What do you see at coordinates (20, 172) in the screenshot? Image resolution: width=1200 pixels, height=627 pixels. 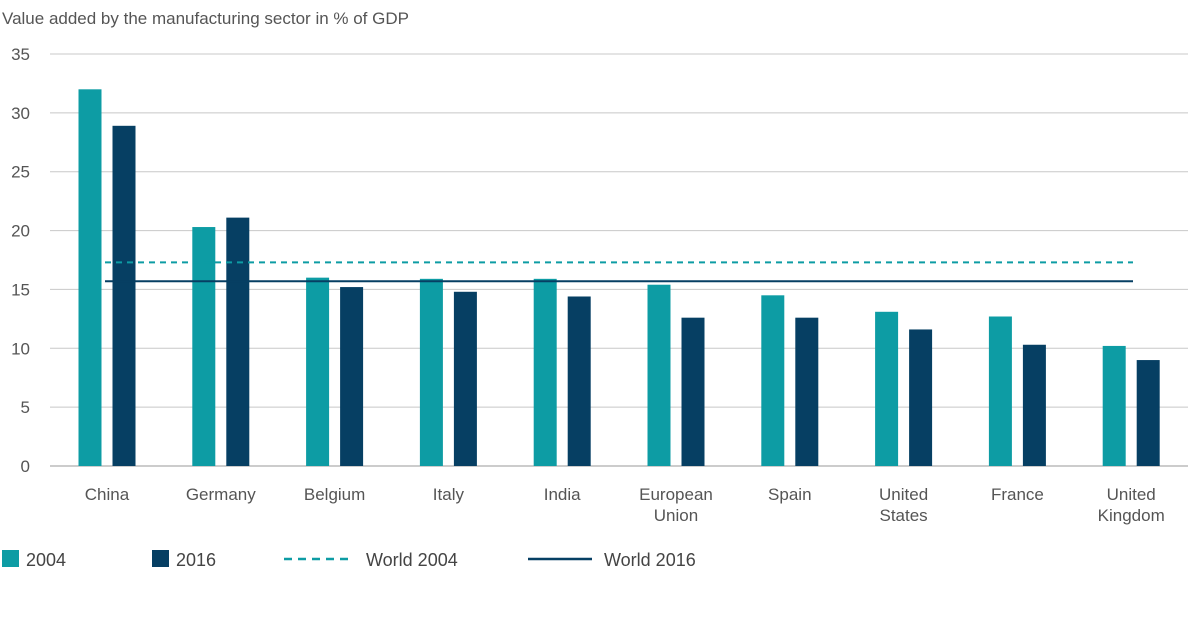 I see `y-tick-label: 25` at bounding box center [20, 172].